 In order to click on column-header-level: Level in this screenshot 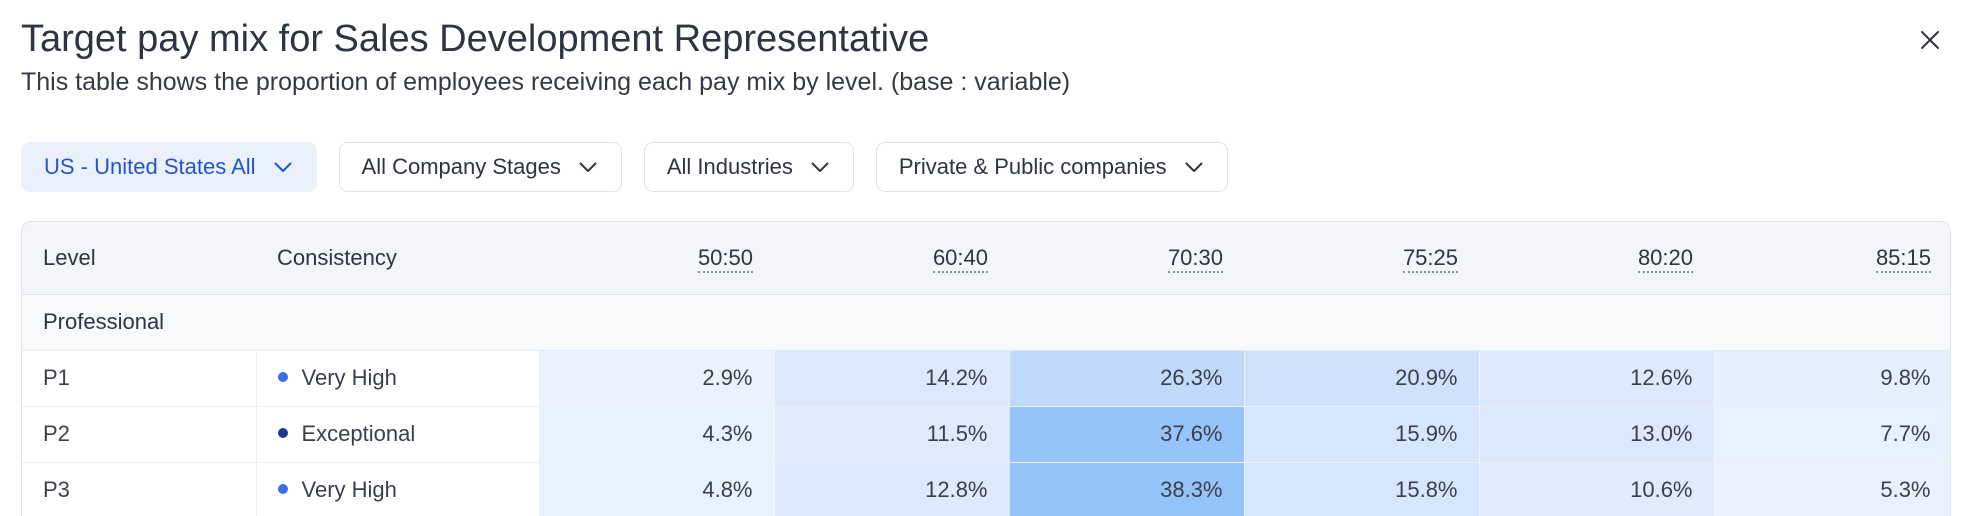, I will do `click(139, 258)`.